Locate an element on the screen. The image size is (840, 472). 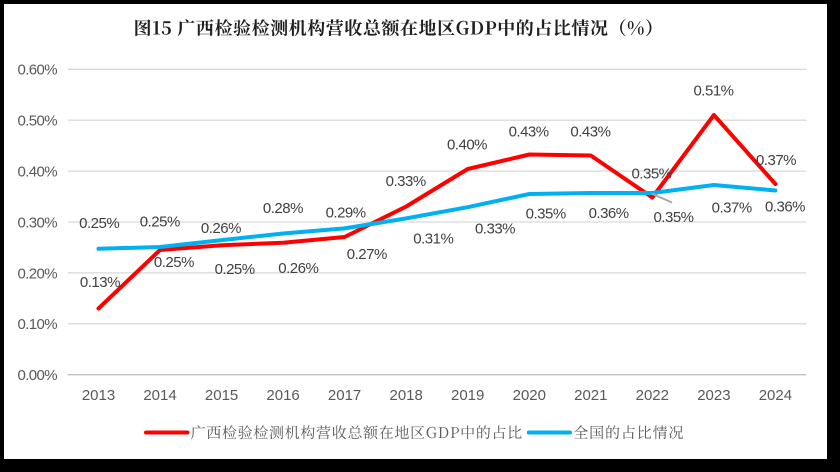
svg-text: 0.10% is located at coordinates (37, 324).